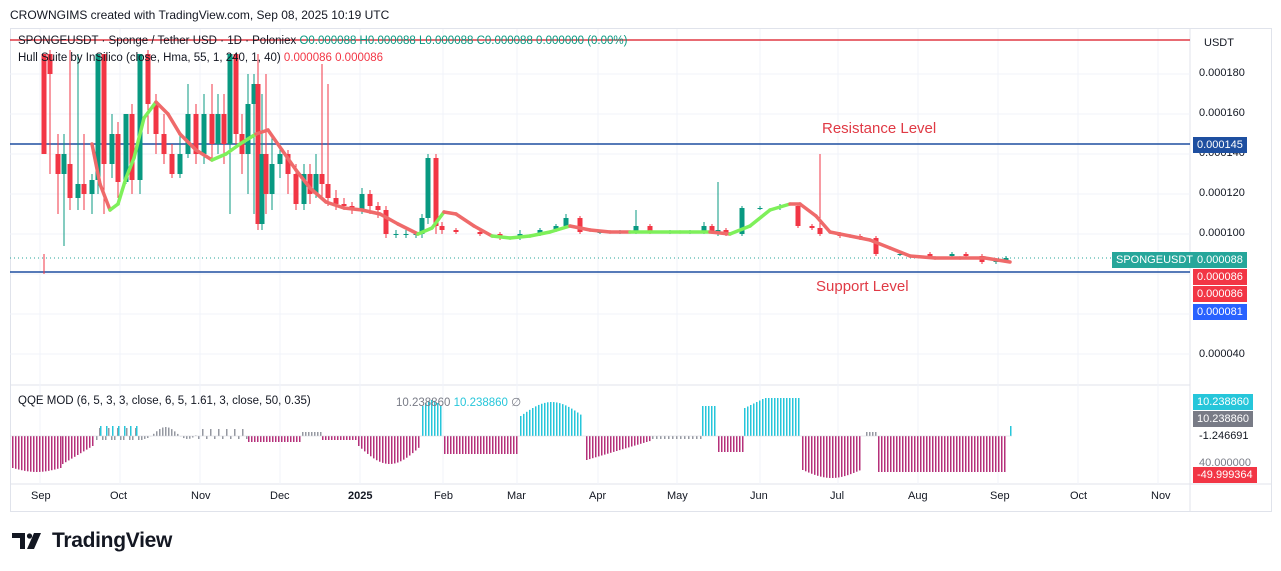  I want to click on qqe-tag-4: -49.999364, so click(1225, 475).